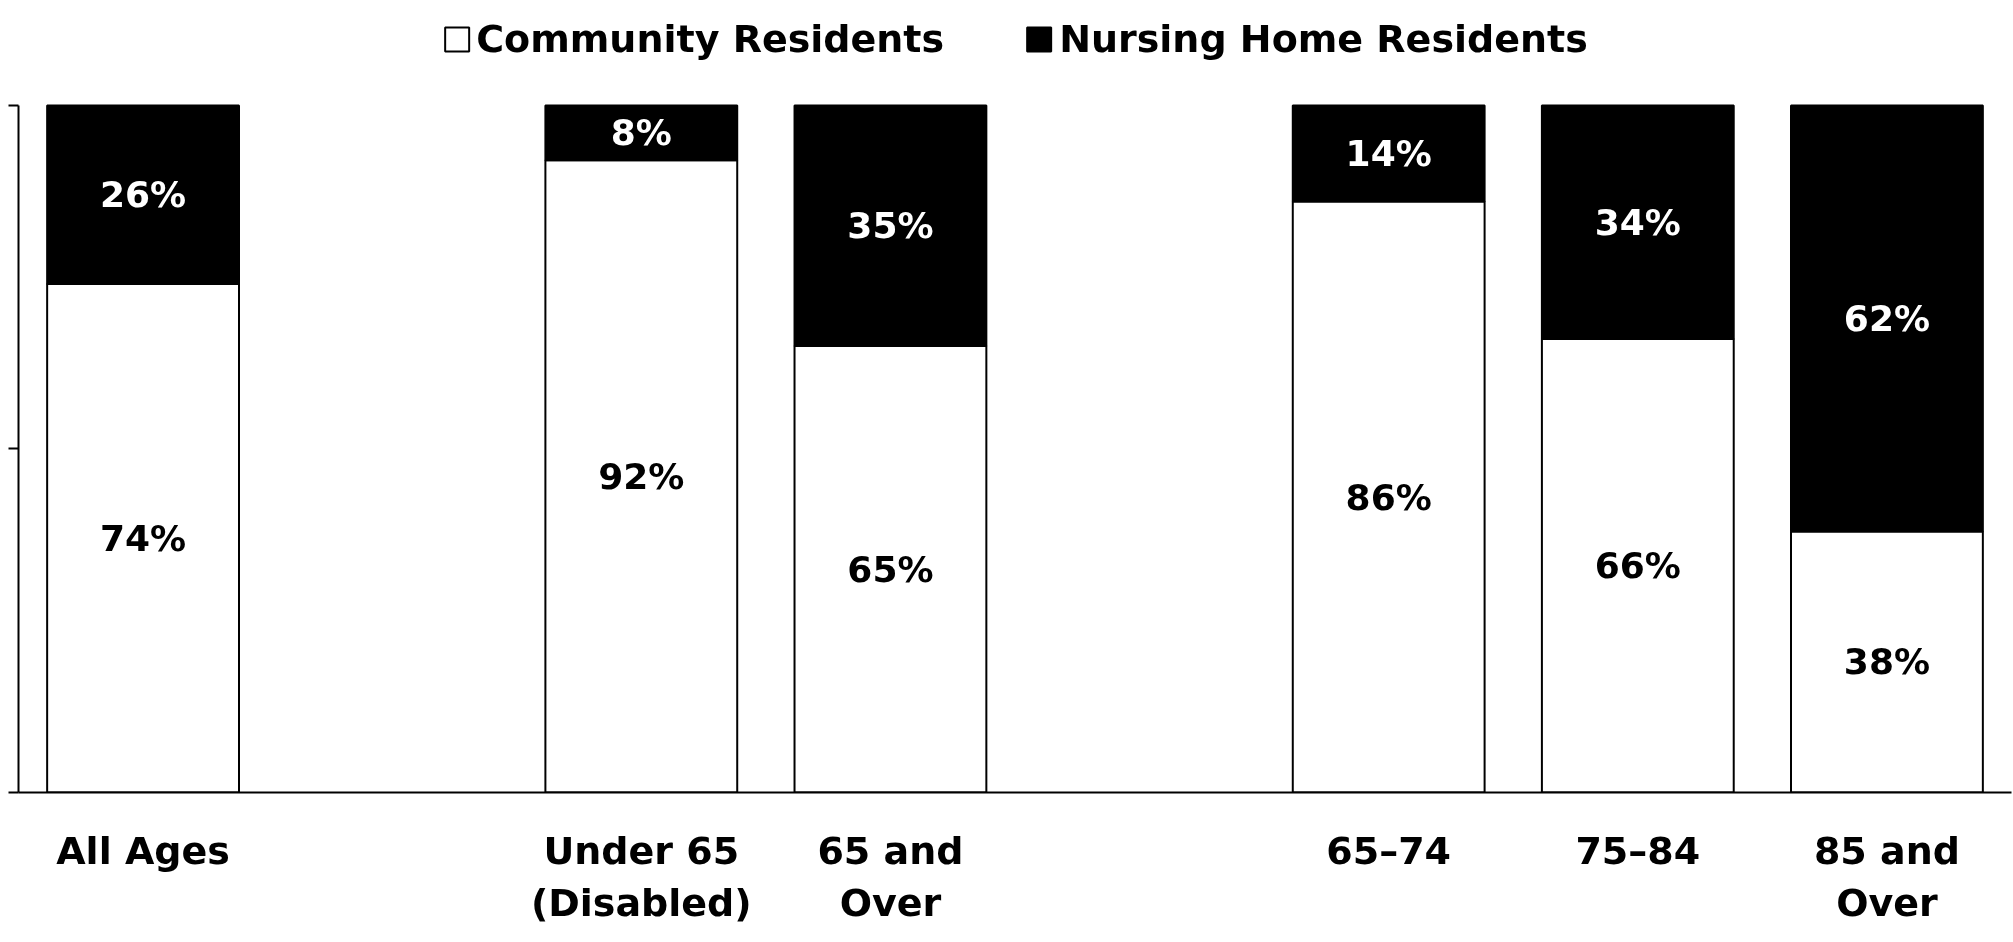  I want to click on x-tick-label: 65 and Over, so click(890, 877).